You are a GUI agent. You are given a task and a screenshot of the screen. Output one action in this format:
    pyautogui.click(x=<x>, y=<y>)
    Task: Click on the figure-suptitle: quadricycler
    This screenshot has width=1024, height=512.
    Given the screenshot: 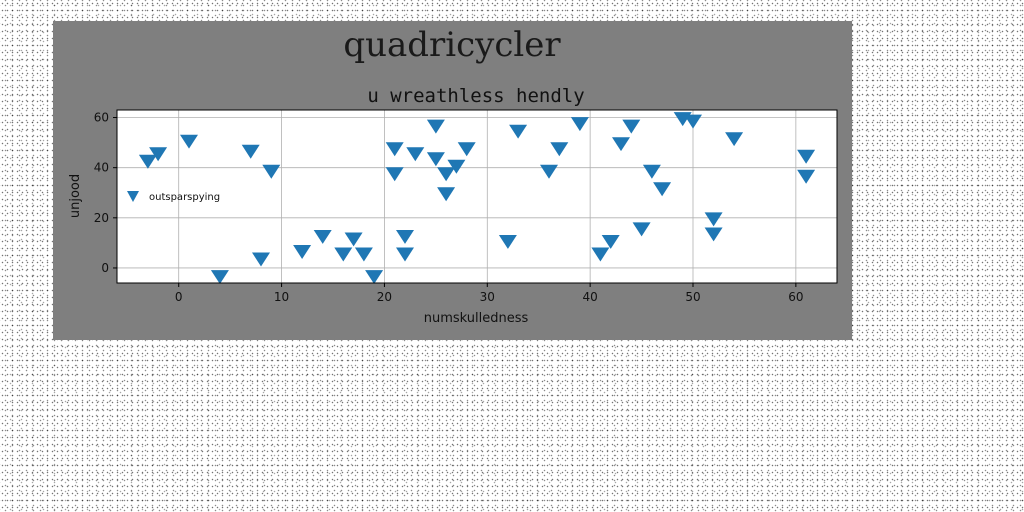 What is the action you would take?
    pyautogui.click(x=452, y=45)
    